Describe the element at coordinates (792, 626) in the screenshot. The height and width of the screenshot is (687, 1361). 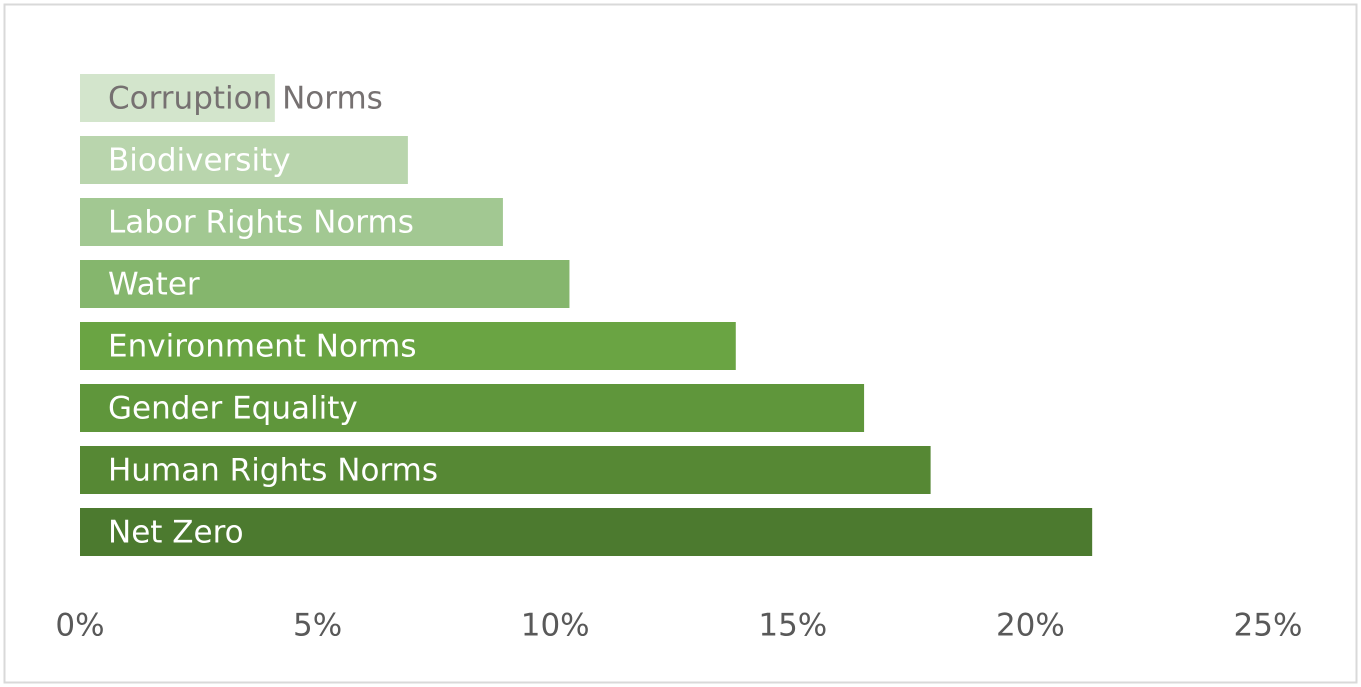
I see `x-tick-label: 15%` at that location.